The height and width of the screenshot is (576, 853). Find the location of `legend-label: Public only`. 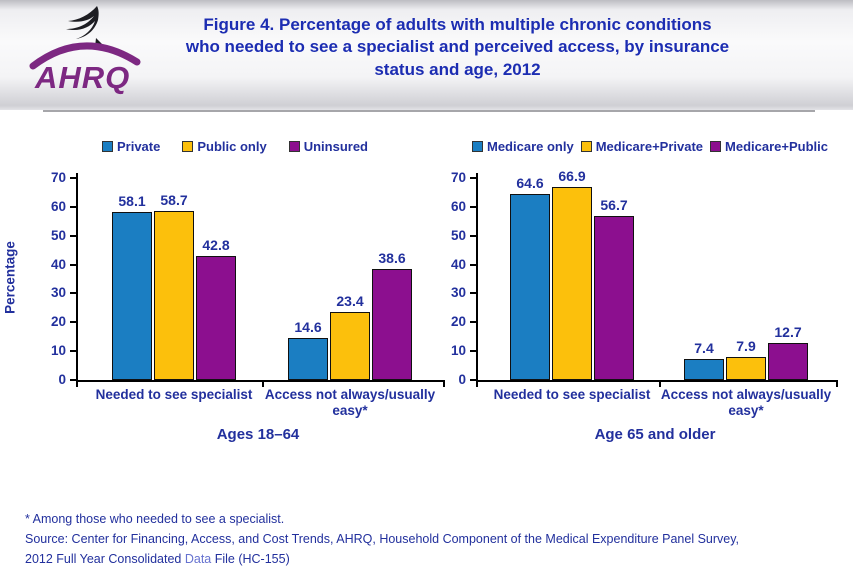

legend-label: Public only is located at coordinates (232, 146).